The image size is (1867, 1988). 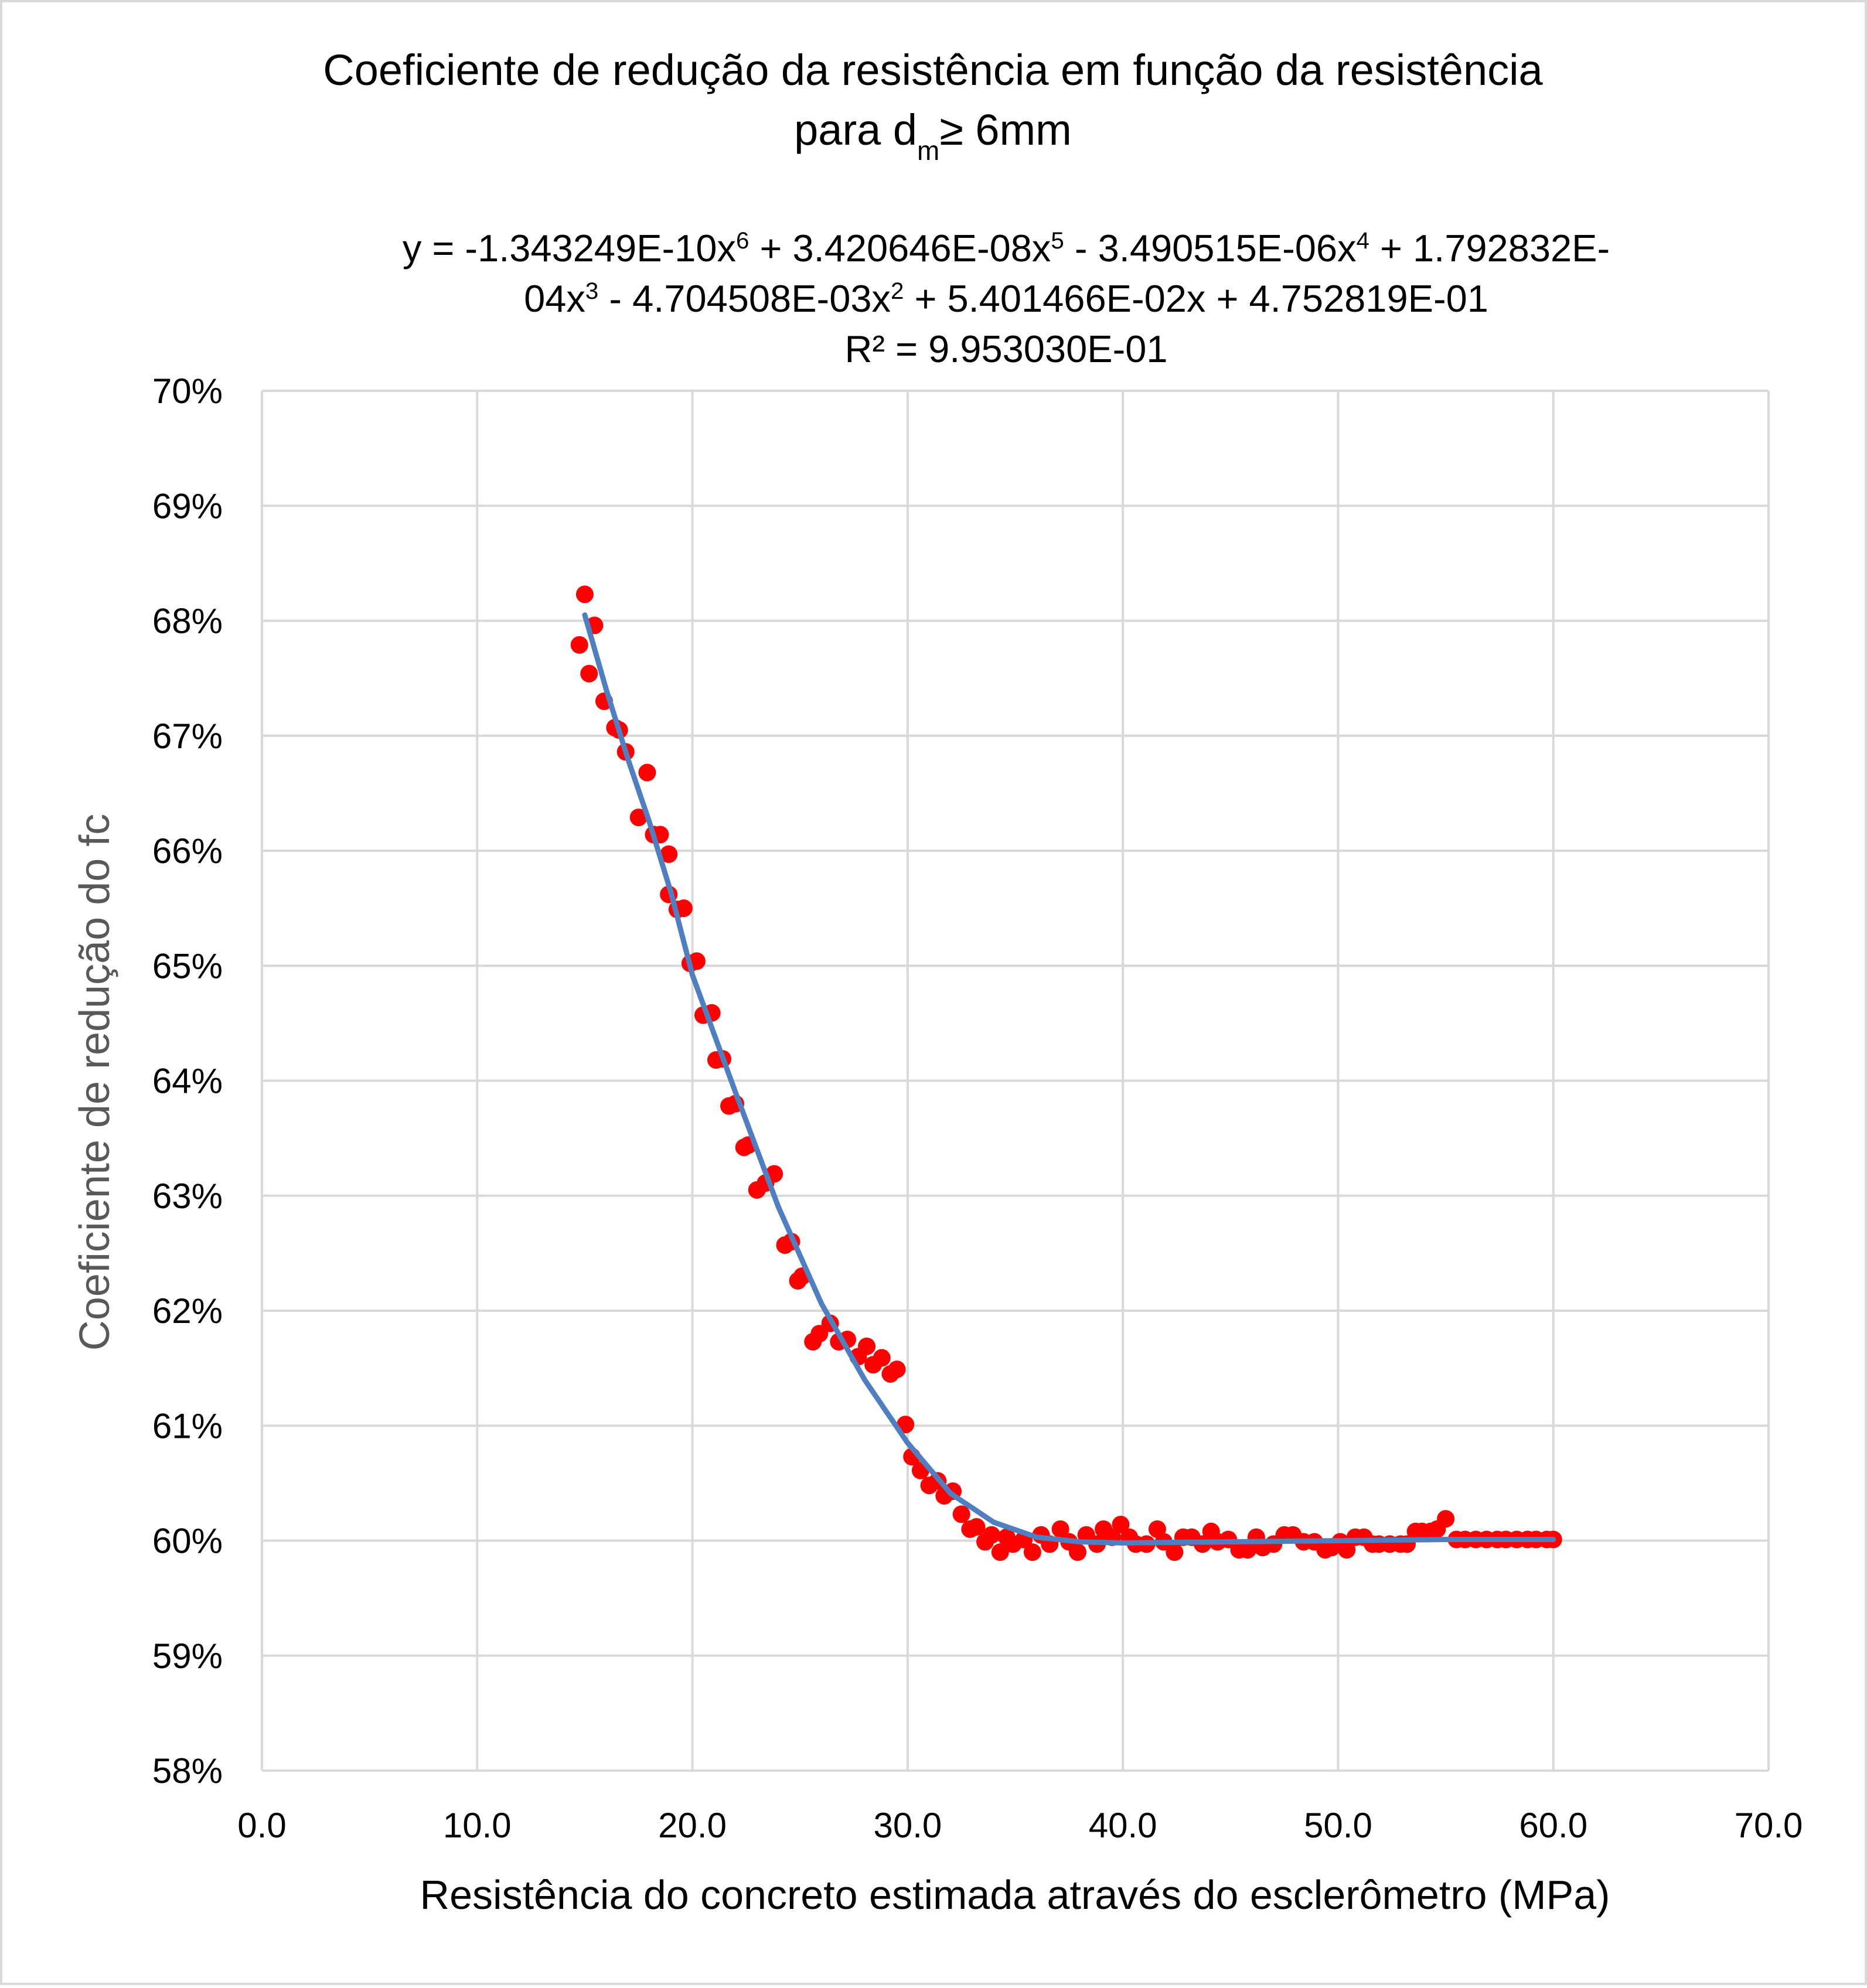 I want to click on y-tick-label: 69%, so click(x=187, y=506).